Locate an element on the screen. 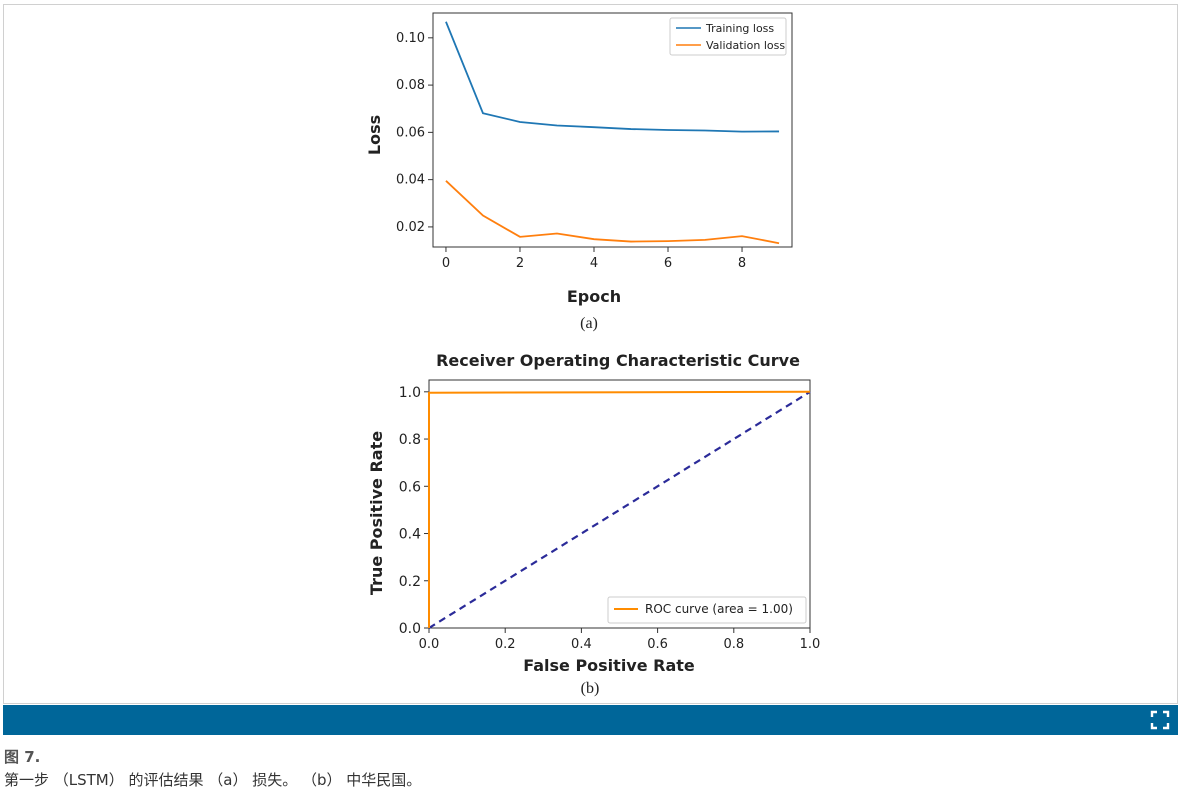 Image resolution: width=1182 pixels, height=797 pixels. training-loss-line is located at coordinates (612, 77).